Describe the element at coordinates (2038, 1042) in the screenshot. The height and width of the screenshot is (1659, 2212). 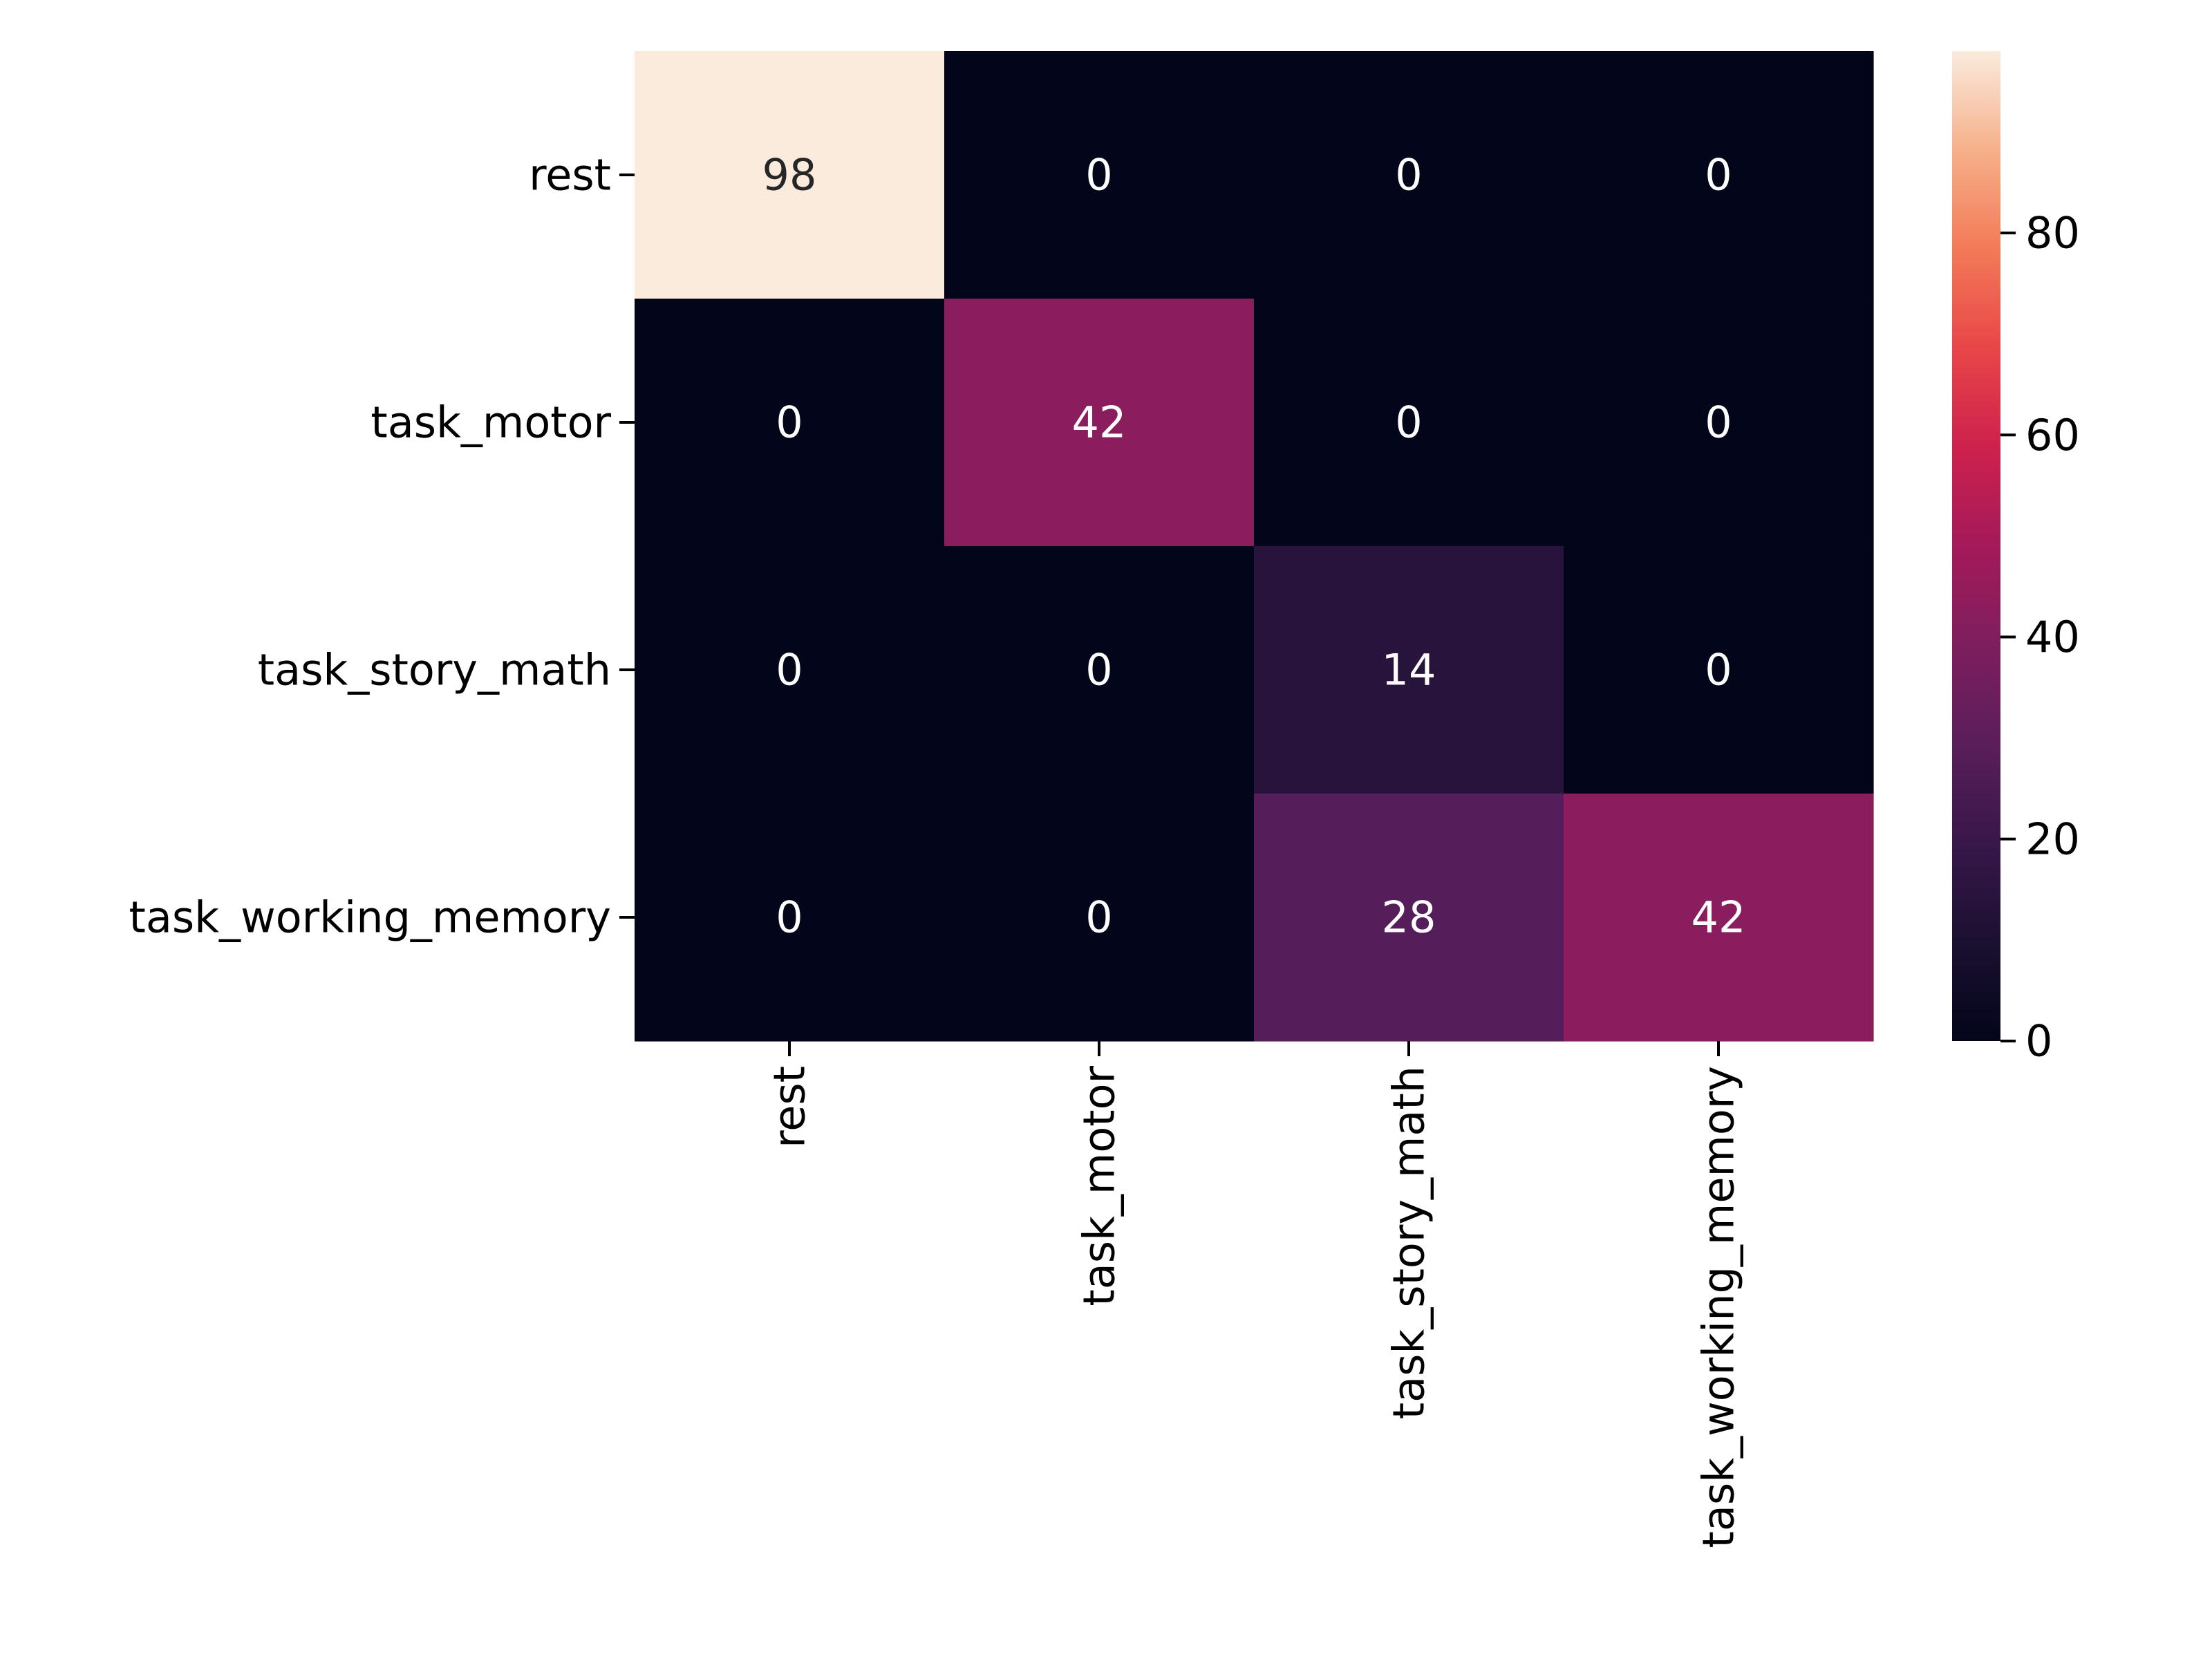
I see `colorbar-tick-label: 0` at that location.